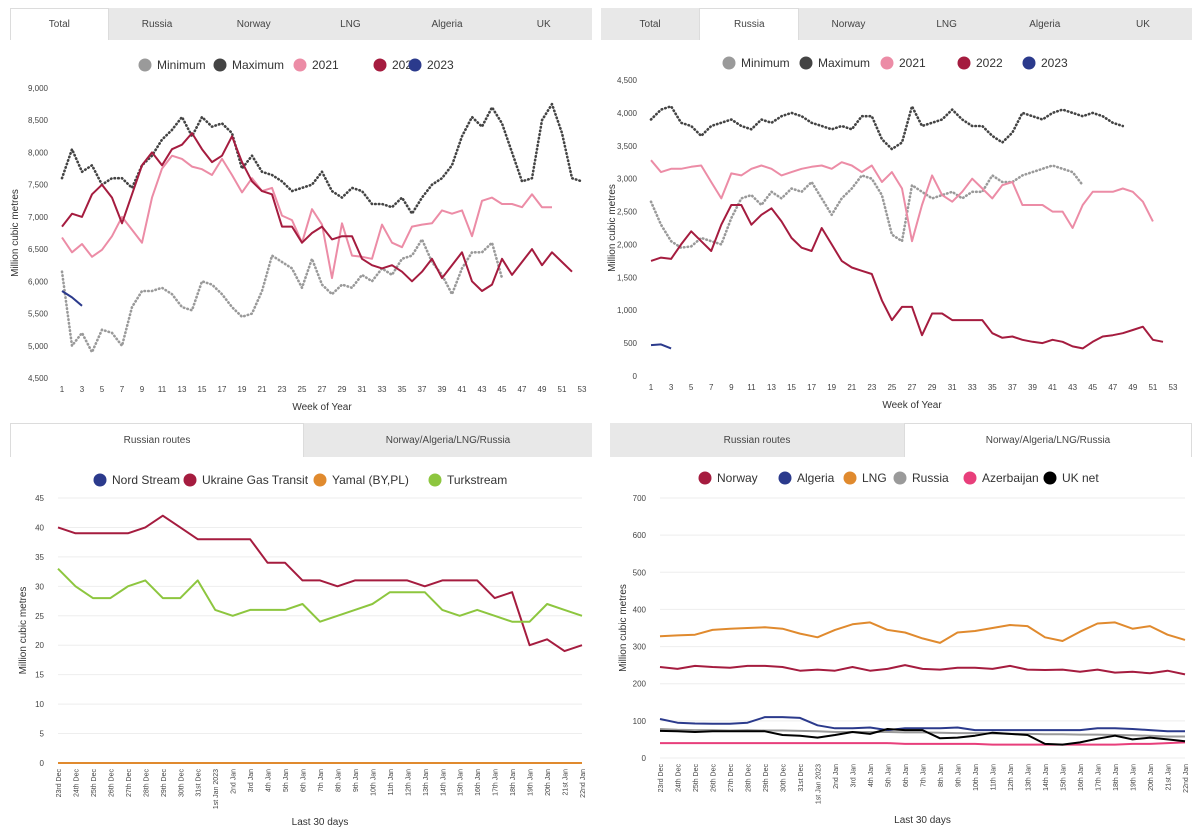 The width and height of the screenshot is (1200, 837). I want to click on y-tick-label: 3,000, so click(627, 179).